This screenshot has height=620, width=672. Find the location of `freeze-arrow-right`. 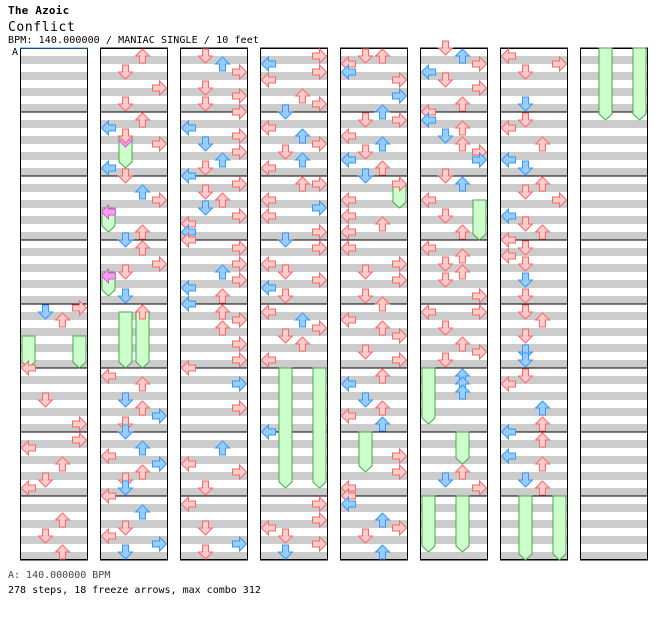

freeze-arrow-right is located at coordinates (479, 220).